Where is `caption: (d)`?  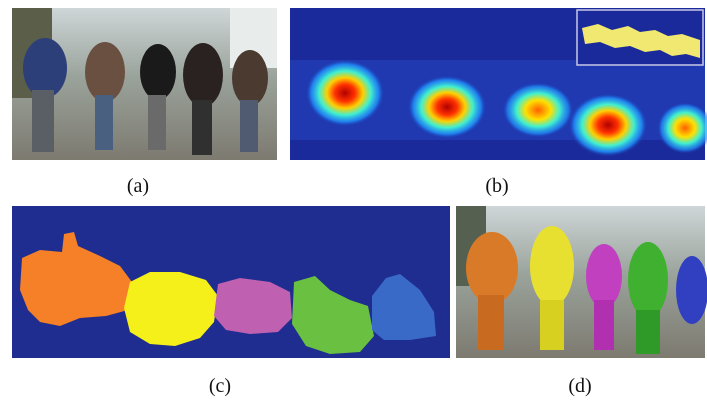
caption: (d) is located at coordinates (579, 386).